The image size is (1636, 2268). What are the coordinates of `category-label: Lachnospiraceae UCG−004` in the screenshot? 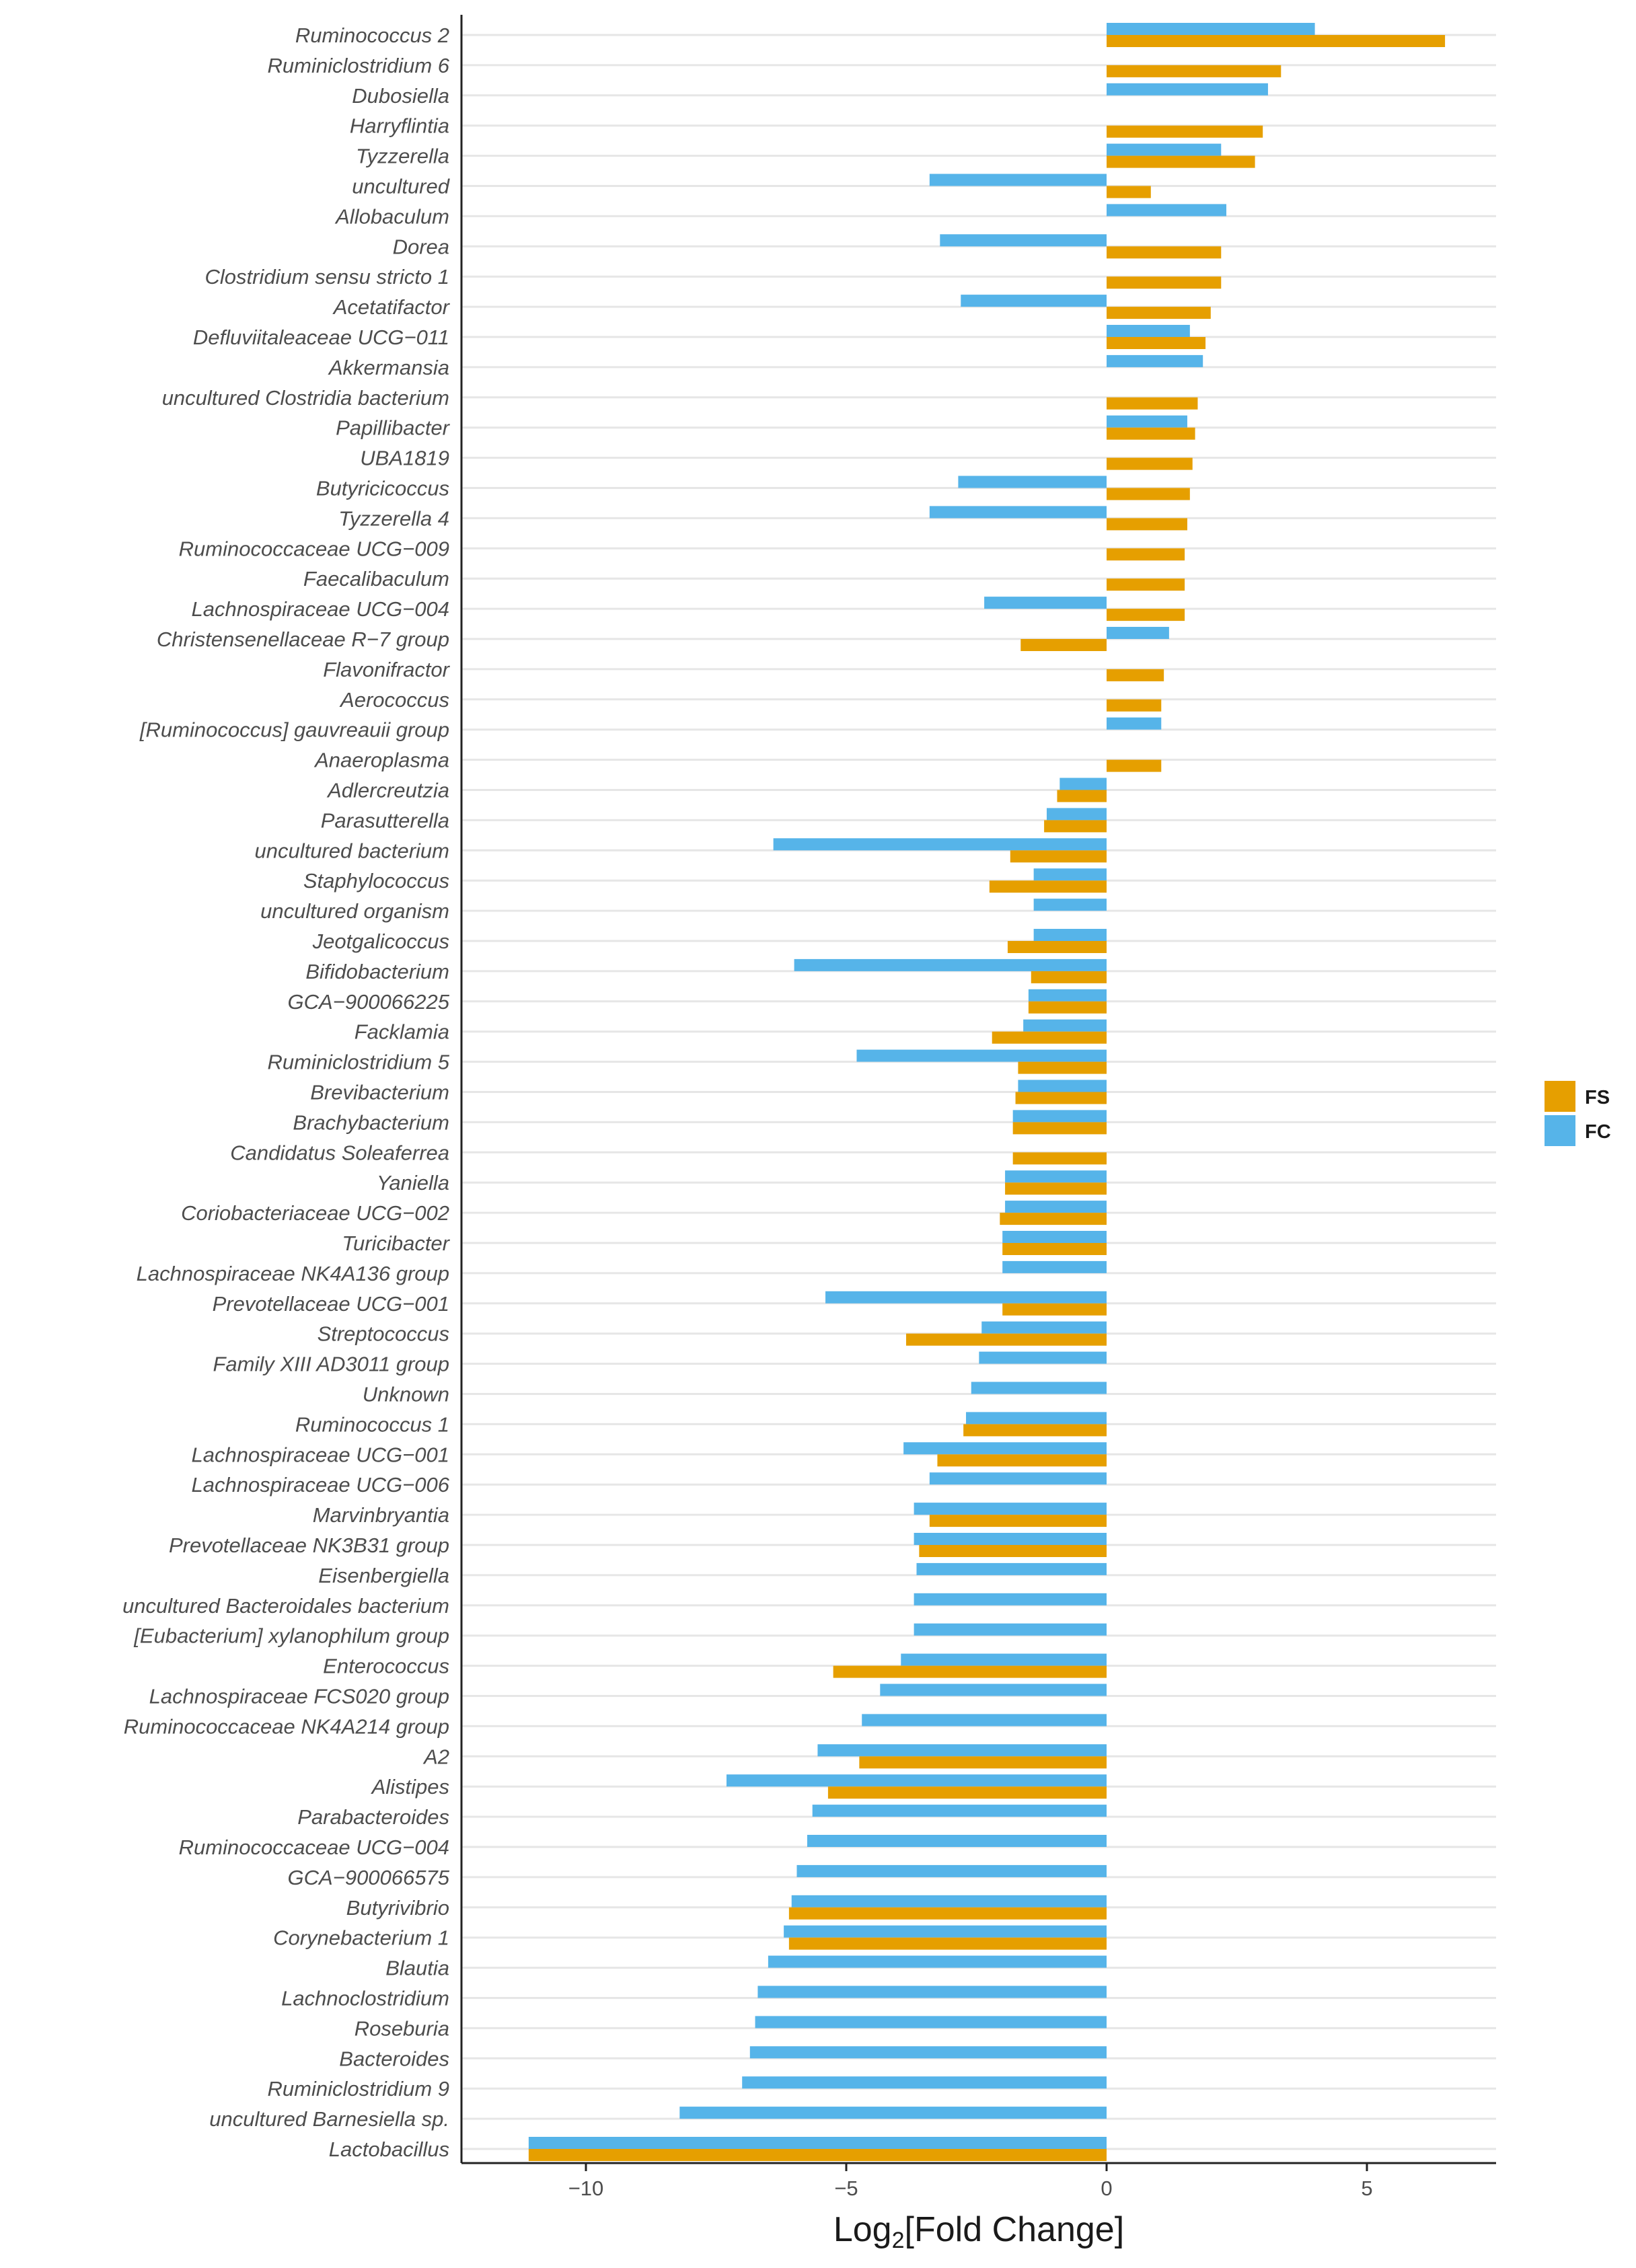 It's located at (320, 609).